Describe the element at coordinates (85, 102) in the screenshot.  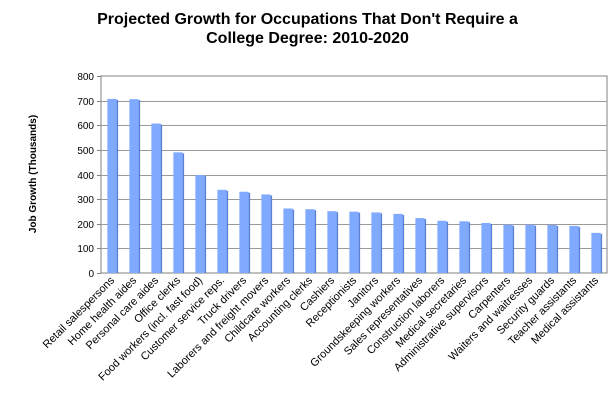
I see `y-tick-label: 700` at that location.